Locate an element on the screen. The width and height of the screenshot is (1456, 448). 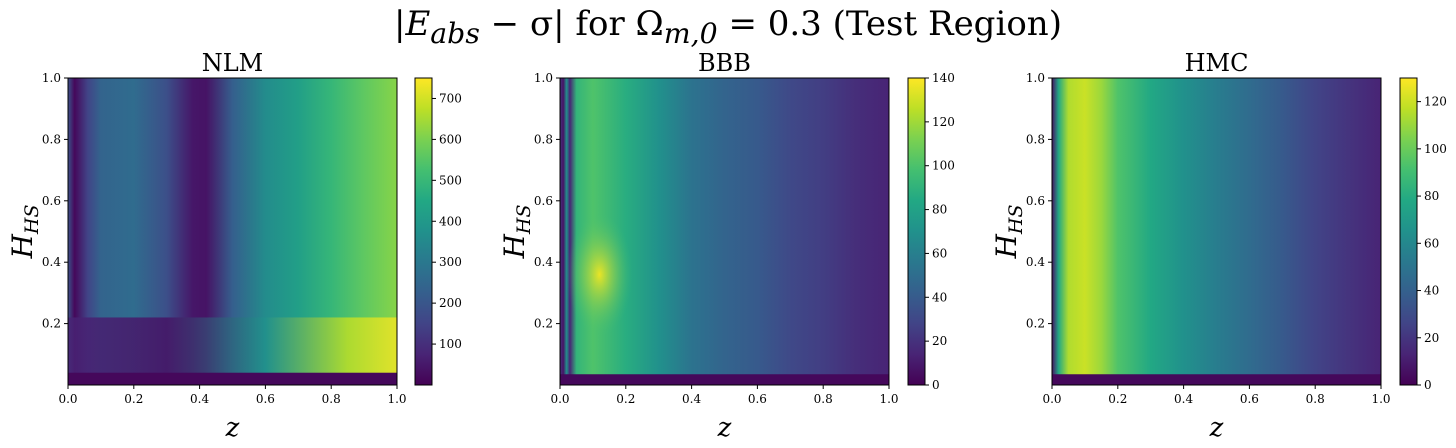
heatmap-hotspot is located at coordinates (599, 274).